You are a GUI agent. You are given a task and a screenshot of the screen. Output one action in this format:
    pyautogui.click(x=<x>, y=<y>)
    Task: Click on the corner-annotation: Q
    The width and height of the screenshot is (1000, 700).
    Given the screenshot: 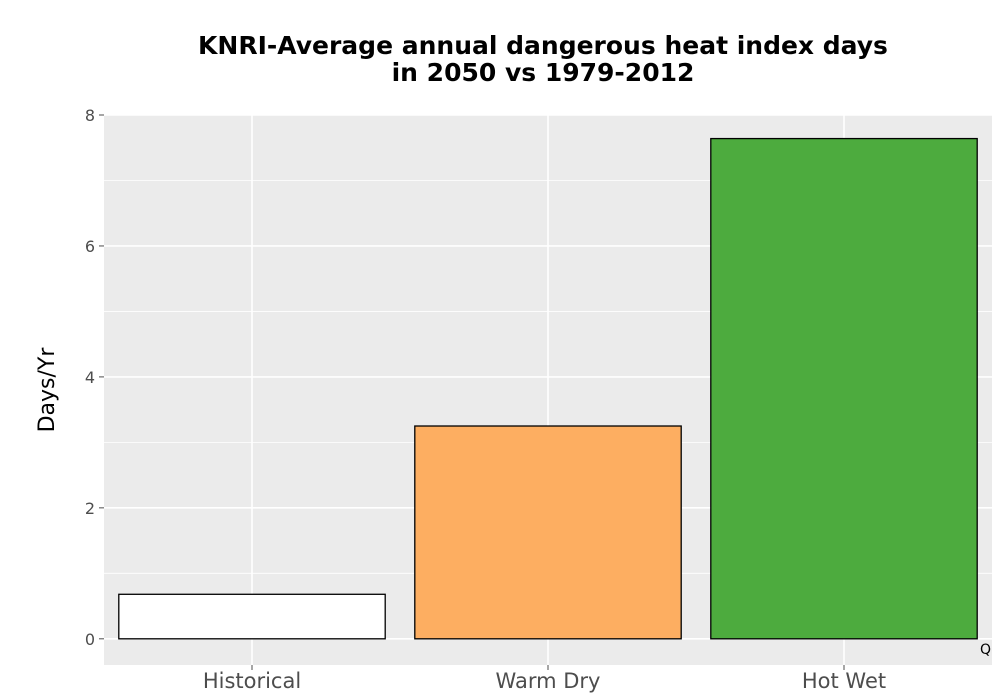 What is the action you would take?
    pyautogui.click(x=985, y=650)
    